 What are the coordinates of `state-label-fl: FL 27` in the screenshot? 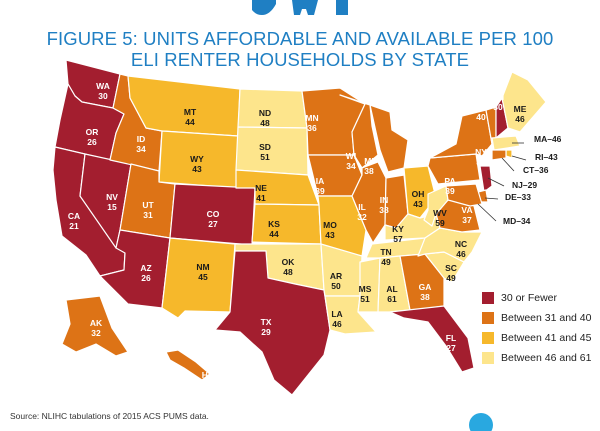 It's located at (451, 343).